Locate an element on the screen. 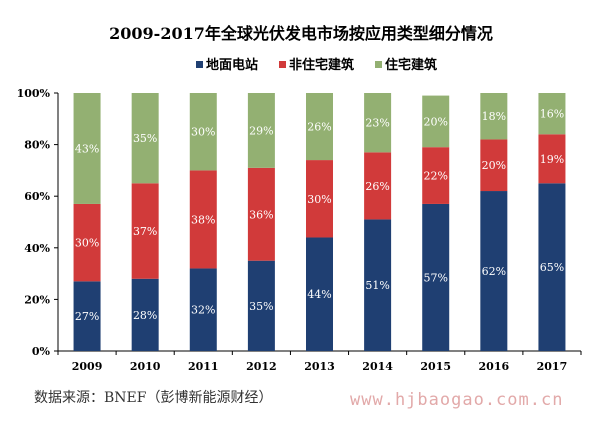 This screenshot has height=426, width=602. data-label: 29% is located at coordinates (261, 130).